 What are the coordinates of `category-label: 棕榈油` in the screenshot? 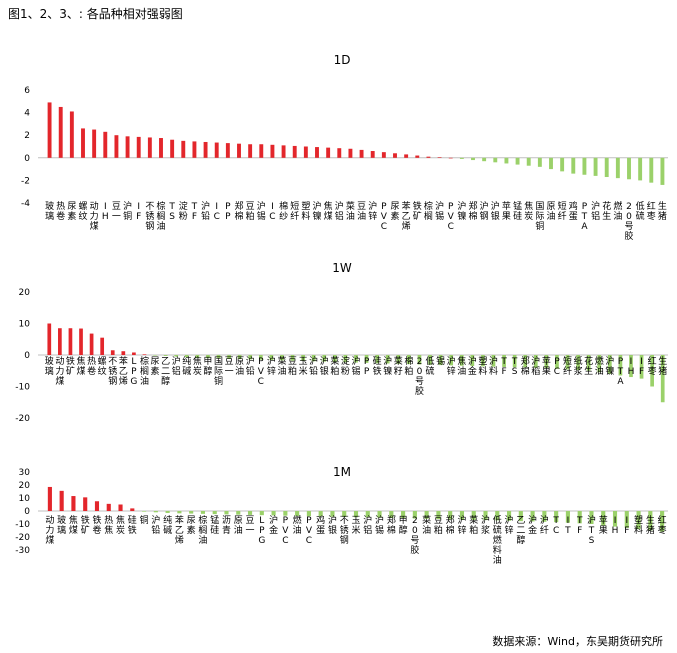 It's located at (144, 371).